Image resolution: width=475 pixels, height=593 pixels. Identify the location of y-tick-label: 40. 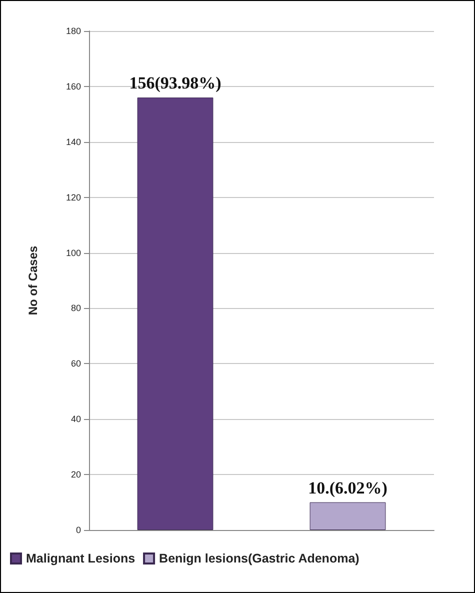
(75, 419).